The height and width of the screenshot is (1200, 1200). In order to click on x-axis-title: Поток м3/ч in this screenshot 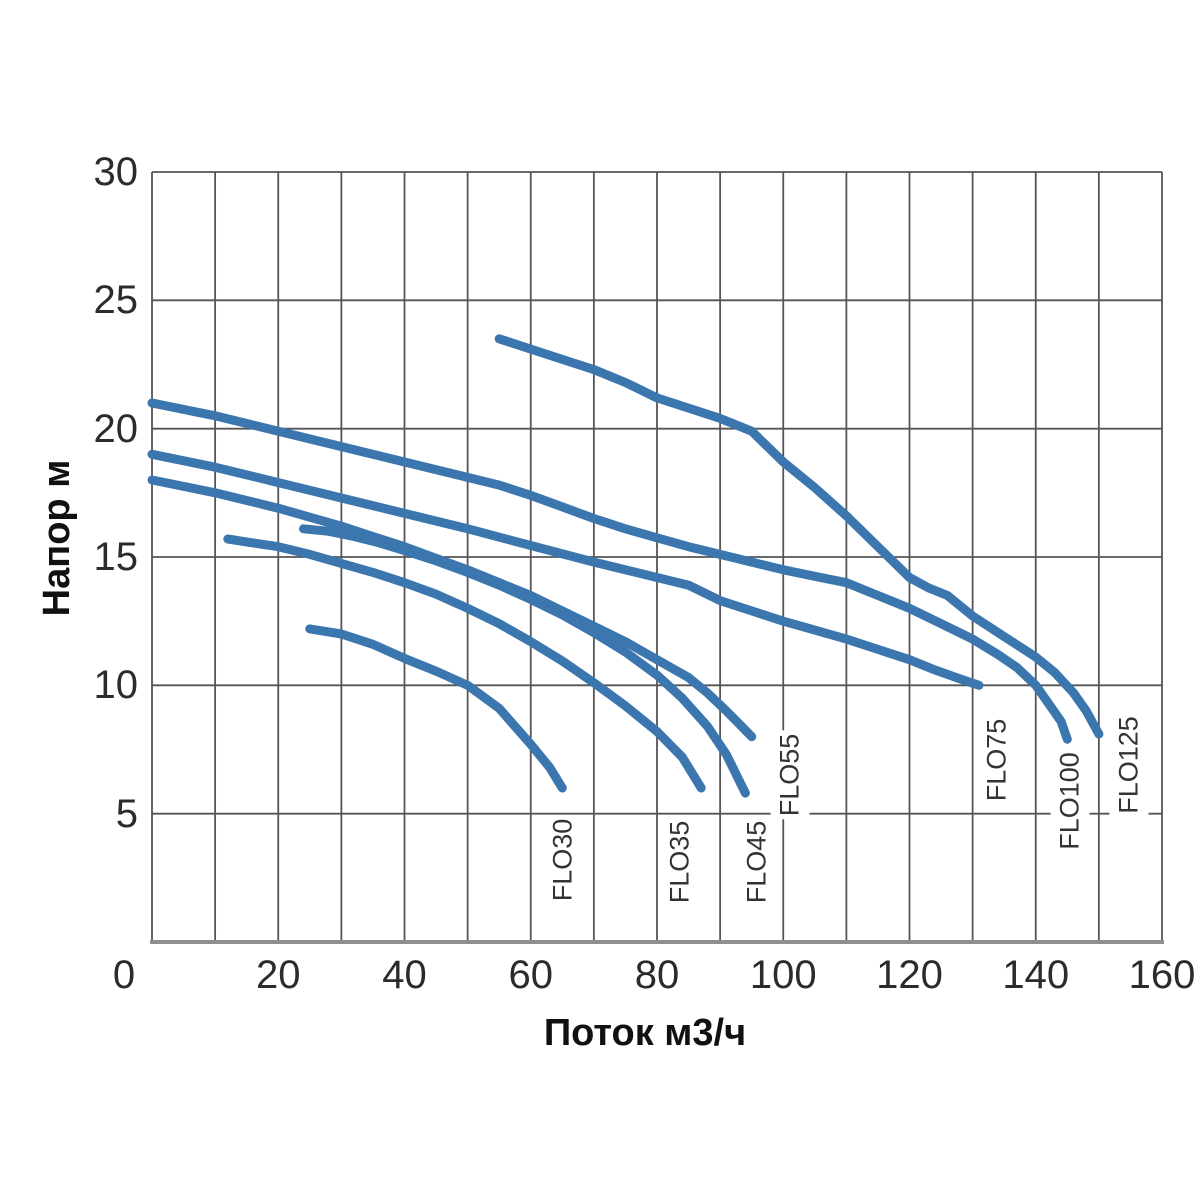, I will do `click(645, 1033)`.